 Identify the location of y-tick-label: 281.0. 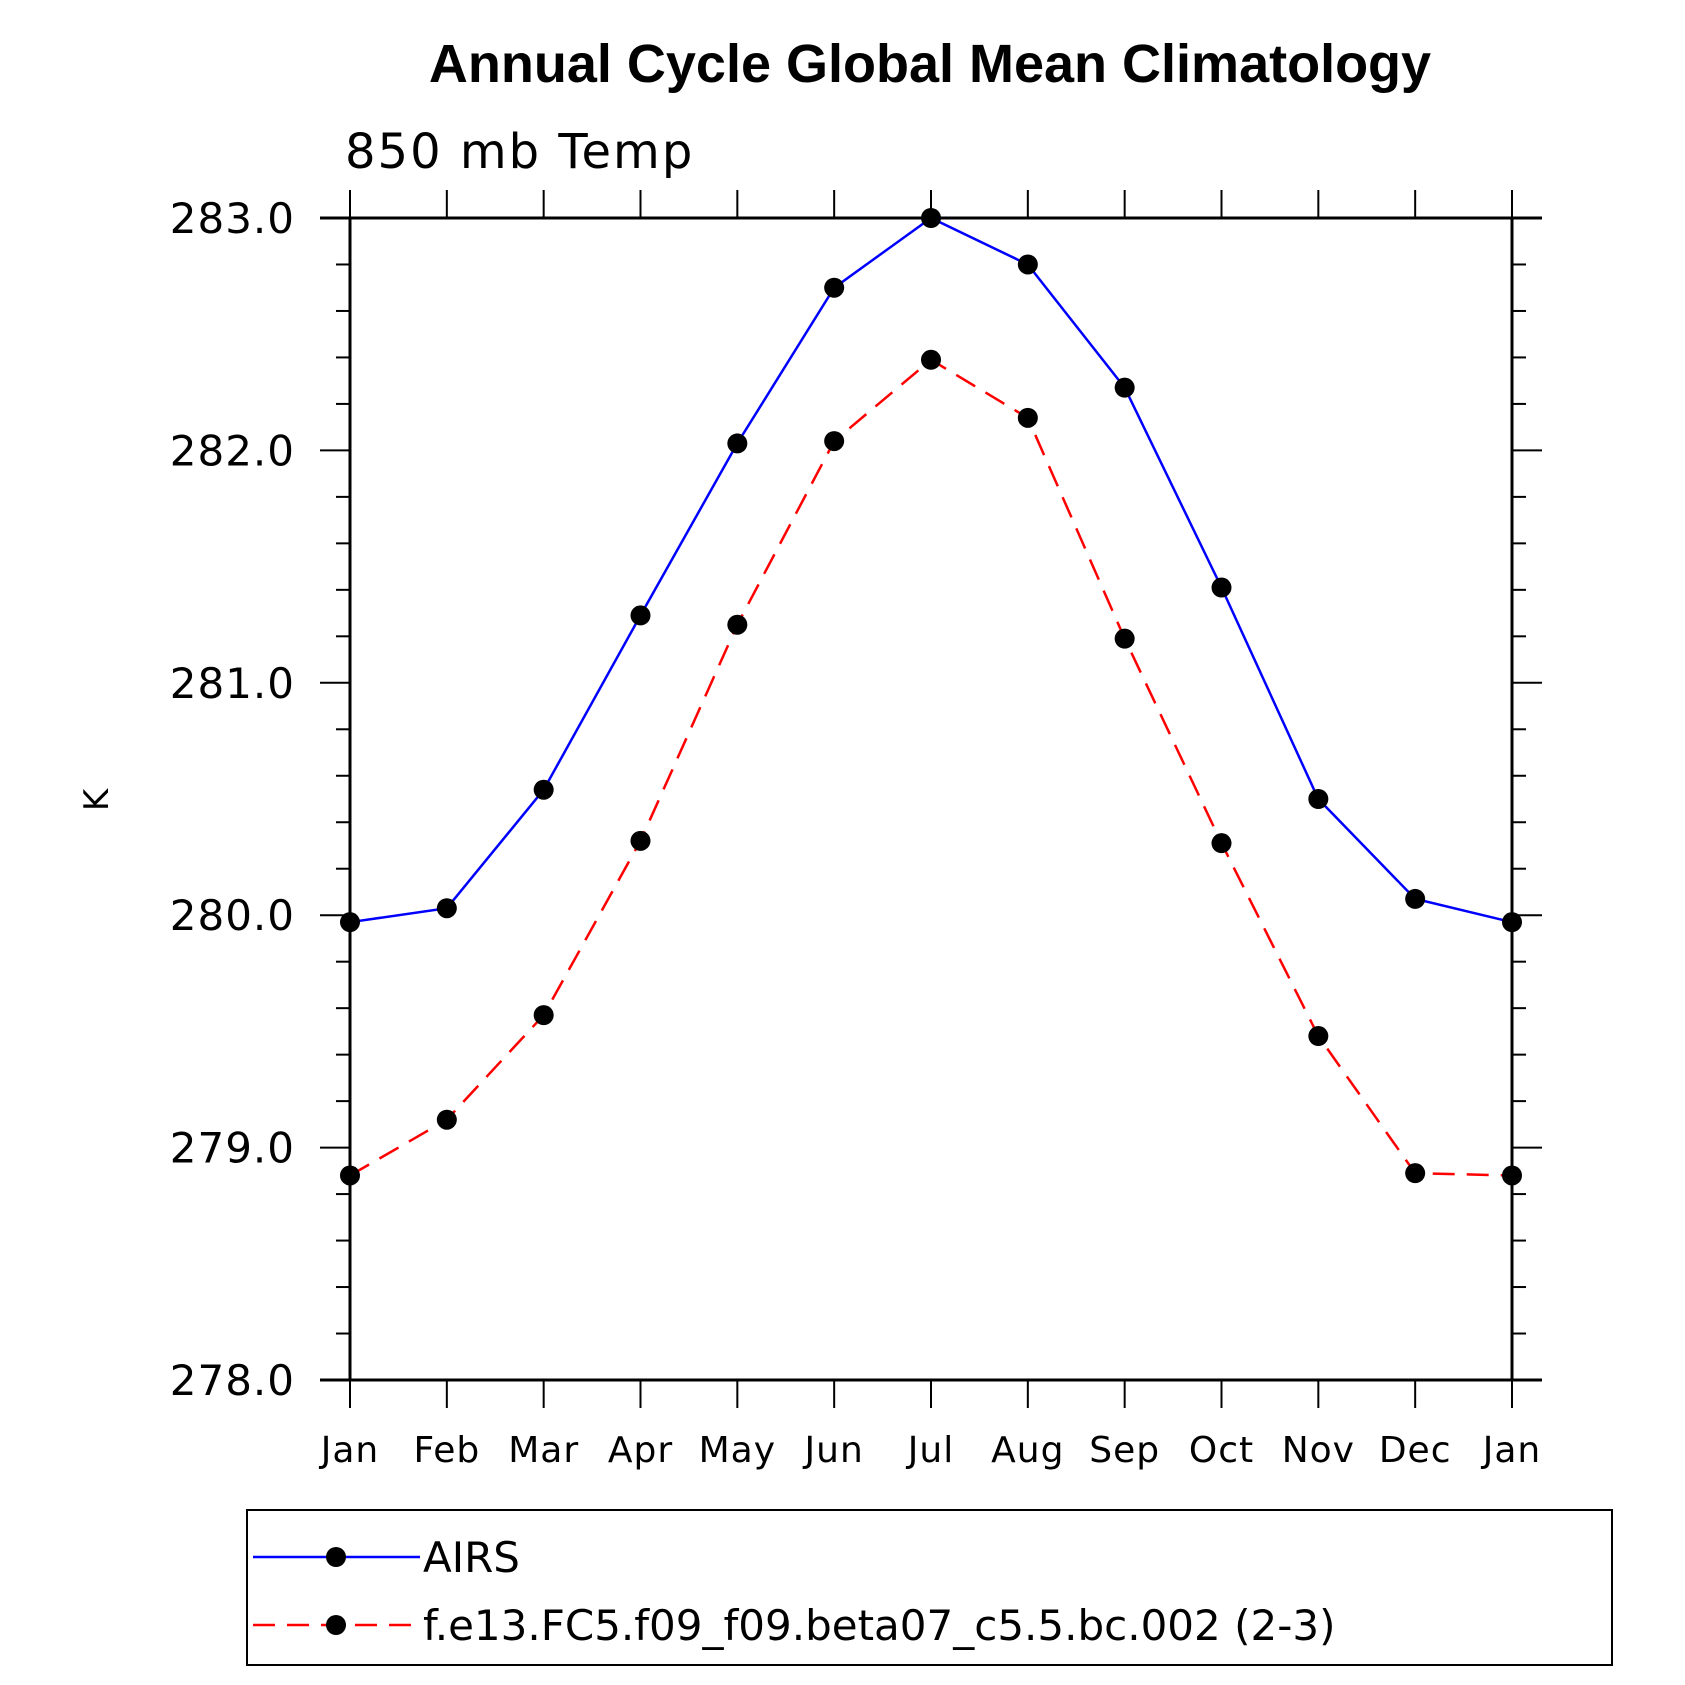
(232, 683).